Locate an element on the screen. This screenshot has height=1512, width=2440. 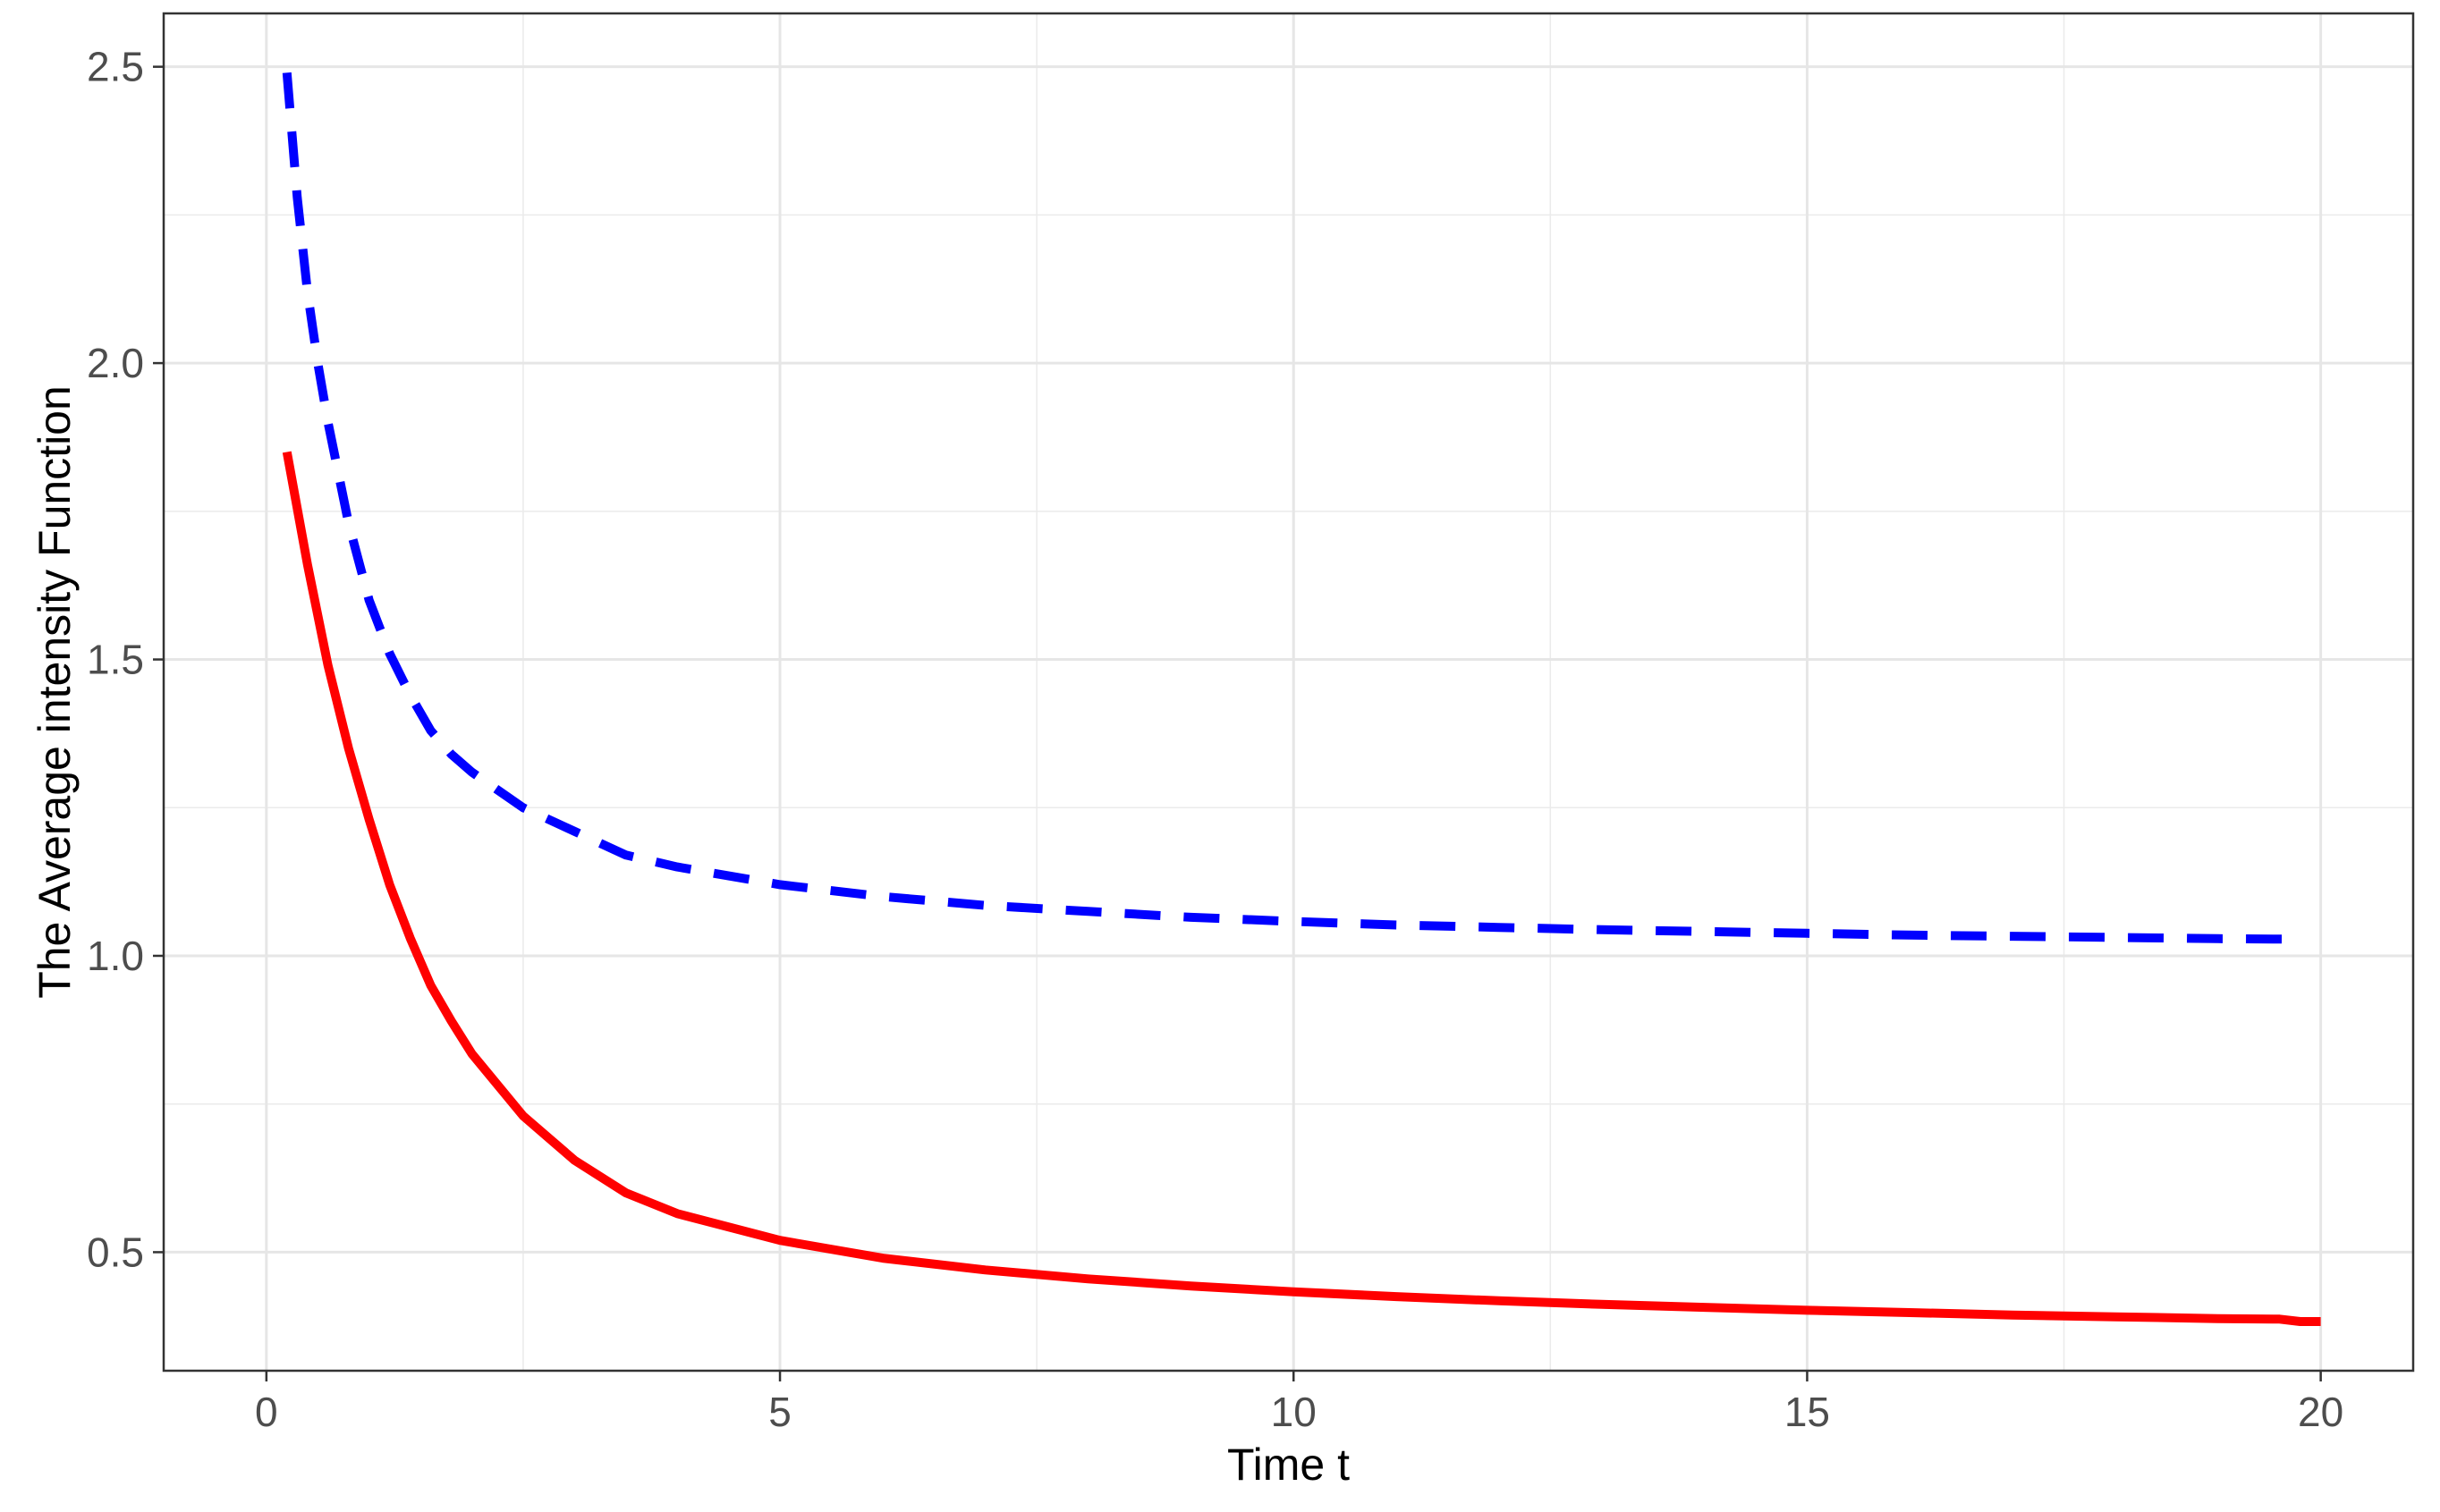
y-tick-label: 2.5 is located at coordinates (115, 67).